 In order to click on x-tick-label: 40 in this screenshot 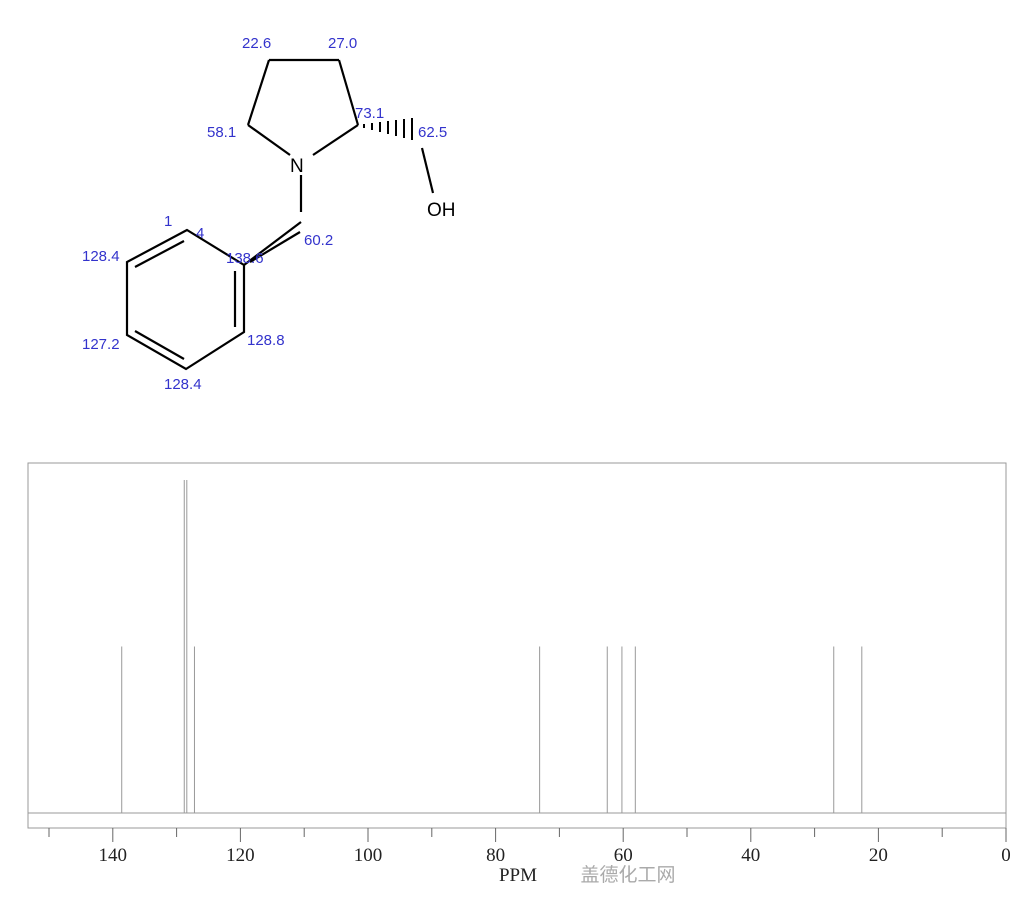, I will do `click(750, 855)`.